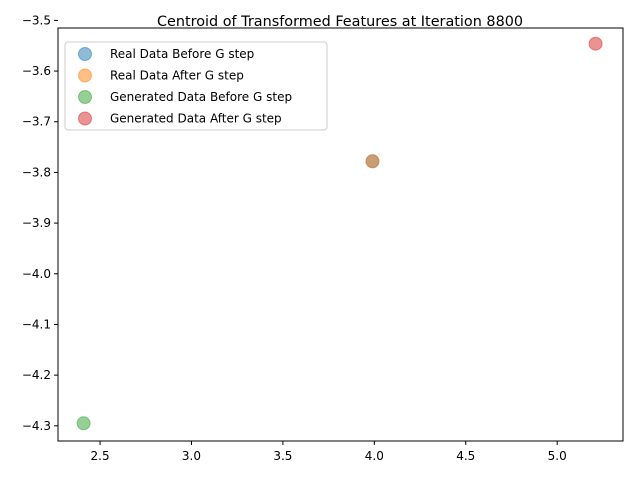 The image size is (640, 480). I want to click on legend-box, so click(196, 86).